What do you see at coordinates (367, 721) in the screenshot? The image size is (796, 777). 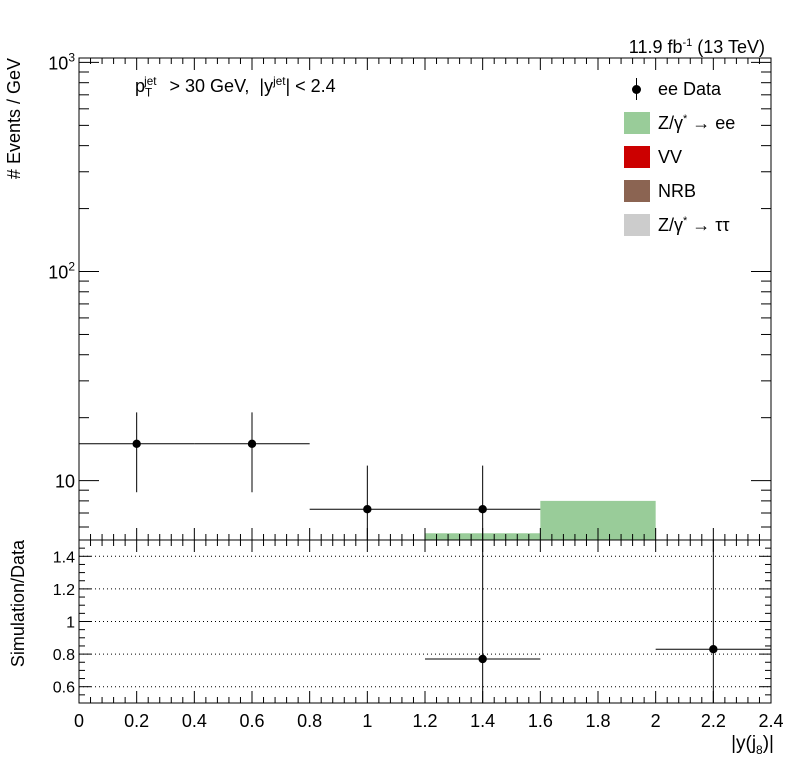 I see `x-tick-label: 1` at bounding box center [367, 721].